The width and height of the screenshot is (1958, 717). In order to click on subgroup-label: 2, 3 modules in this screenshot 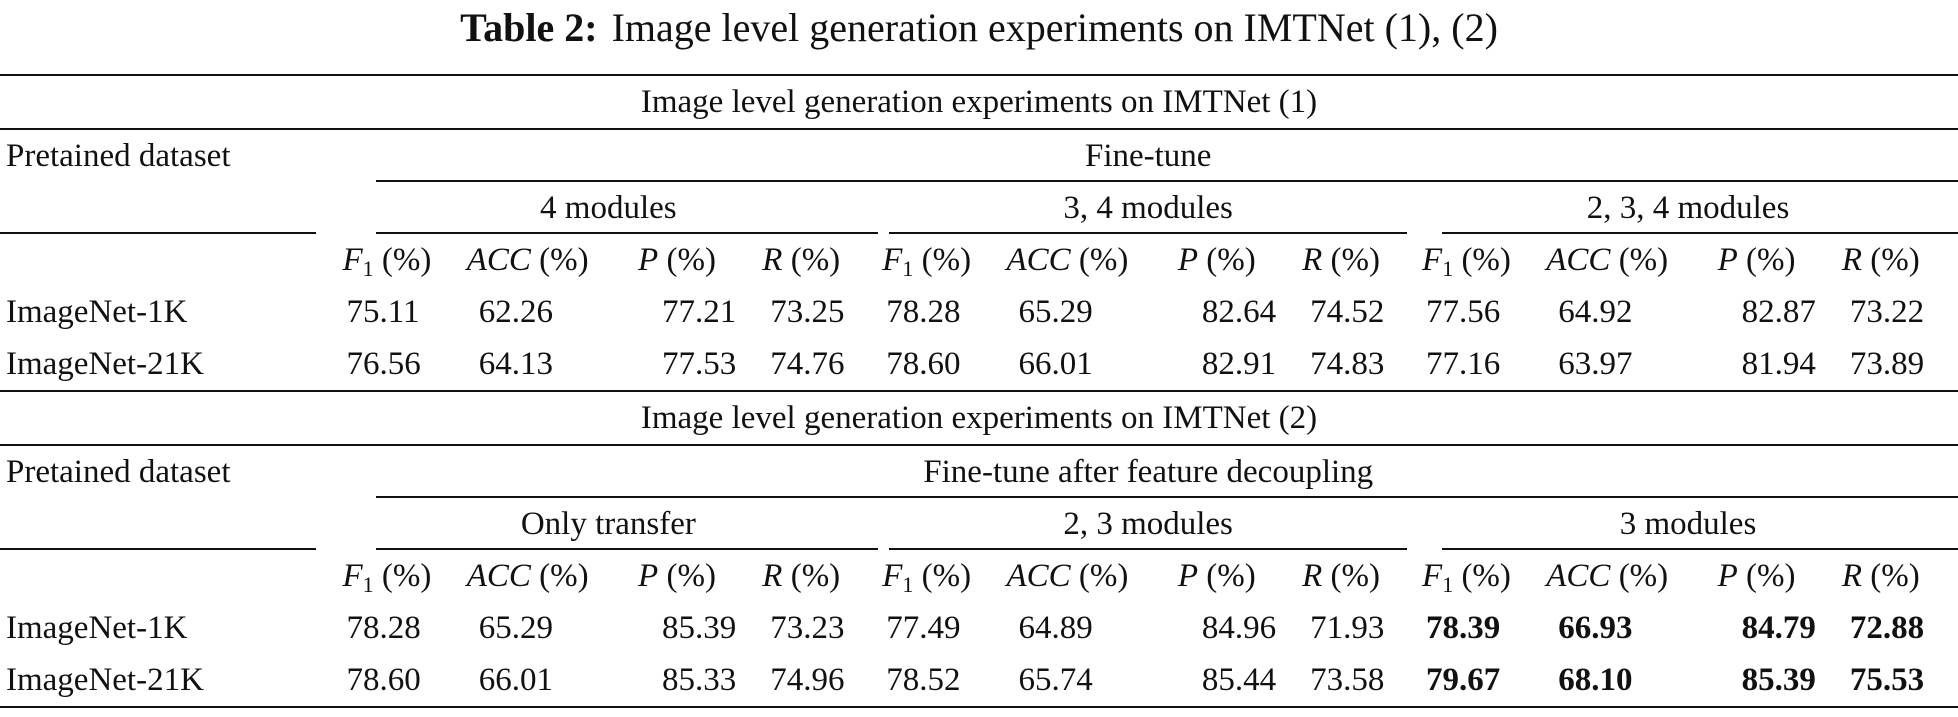, I will do `click(1148, 524)`.